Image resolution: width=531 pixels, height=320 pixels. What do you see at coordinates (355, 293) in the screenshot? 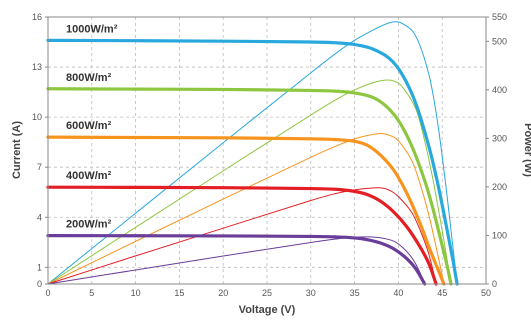
I see `x-tick-label: 35` at bounding box center [355, 293].